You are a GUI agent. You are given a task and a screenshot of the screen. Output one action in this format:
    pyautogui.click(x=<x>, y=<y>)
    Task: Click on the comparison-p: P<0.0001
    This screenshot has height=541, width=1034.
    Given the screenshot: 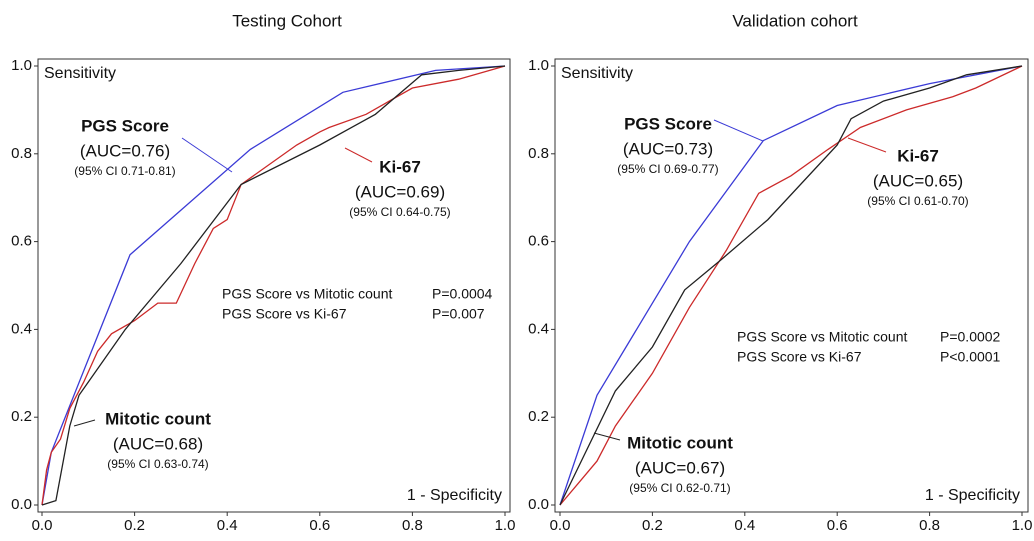 What is the action you would take?
    pyautogui.click(x=970, y=357)
    